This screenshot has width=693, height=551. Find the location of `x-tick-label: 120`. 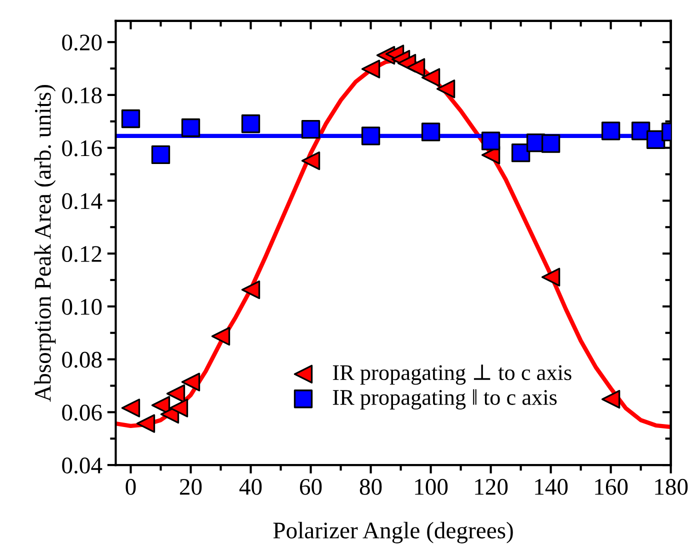

x-tick-label: 120 is located at coordinates (491, 486).